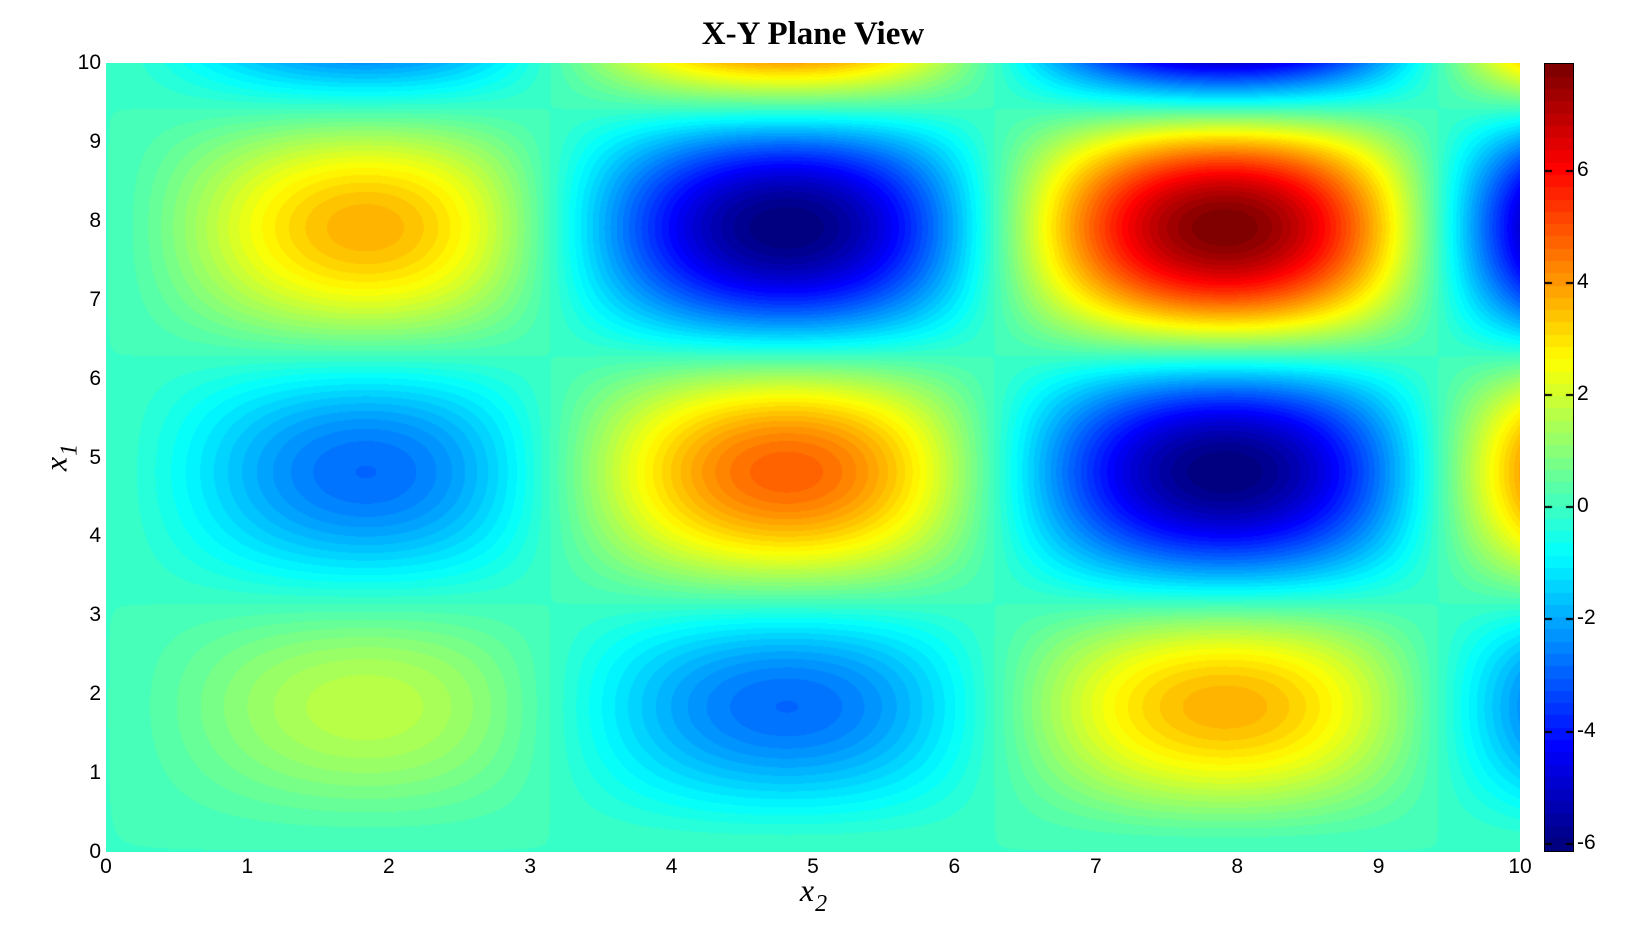 This screenshot has height=945, width=1632. I want to click on x-axis-tick-label: 0, so click(106, 866).